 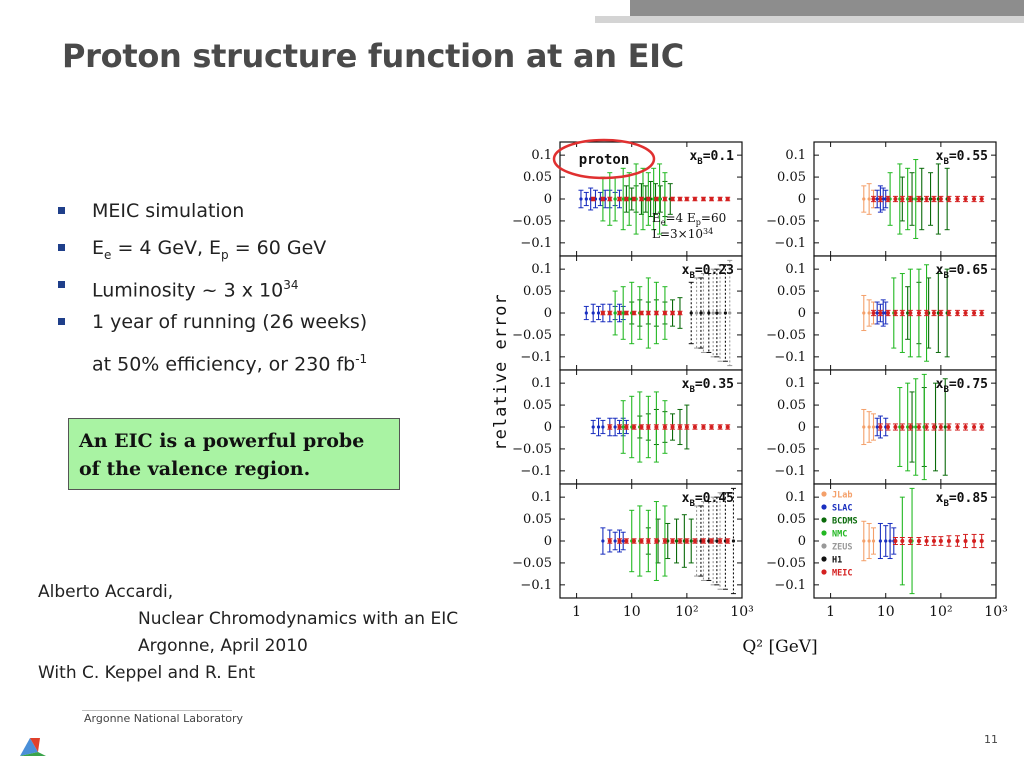 I want to click on xb-symbol: x, so click(x=686, y=498).